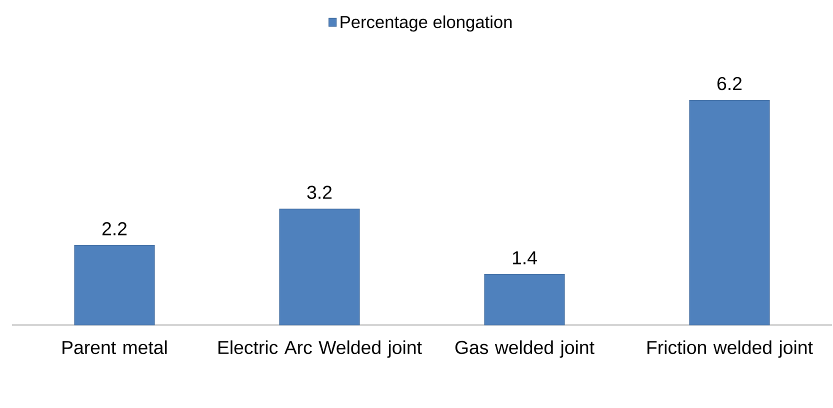 This screenshot has height=408, width=833. Describe the element at coordinates (114, 229) in the screenshot. I see `data-label: 2.2` at that location.